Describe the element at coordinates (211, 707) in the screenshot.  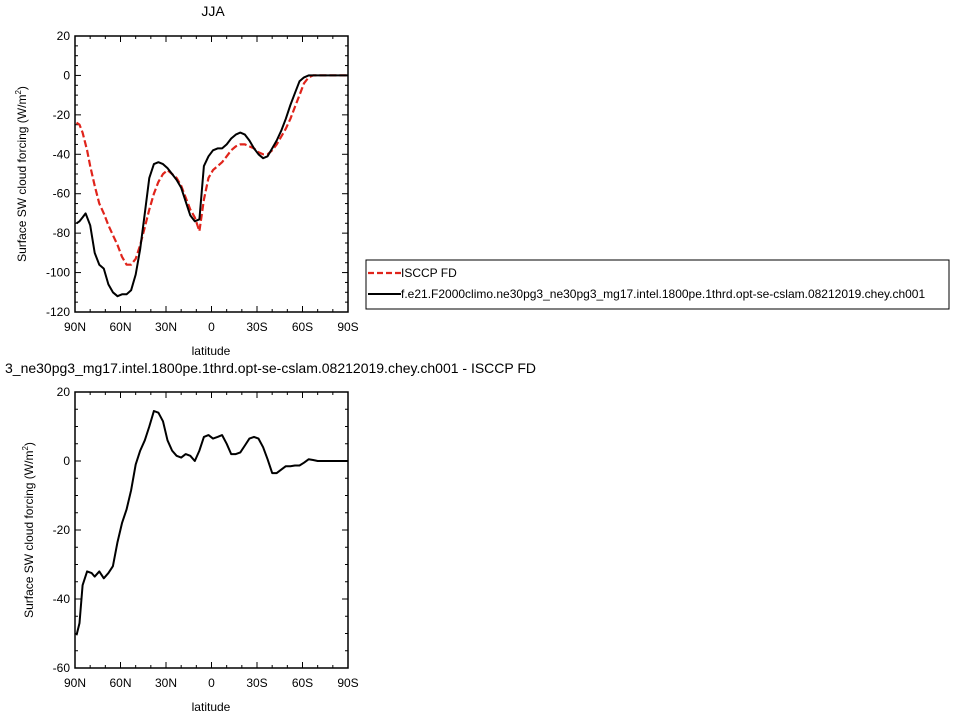
I see `chart-bottom-xlabel: latitude` at that location.